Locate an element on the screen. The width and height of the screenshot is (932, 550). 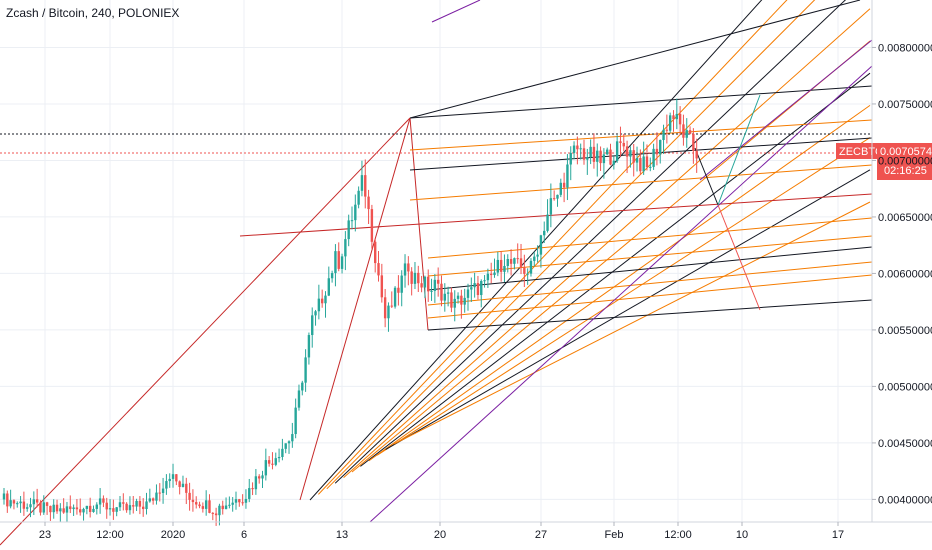
date-tick-label: 10 is located at coordinates (742, 535).